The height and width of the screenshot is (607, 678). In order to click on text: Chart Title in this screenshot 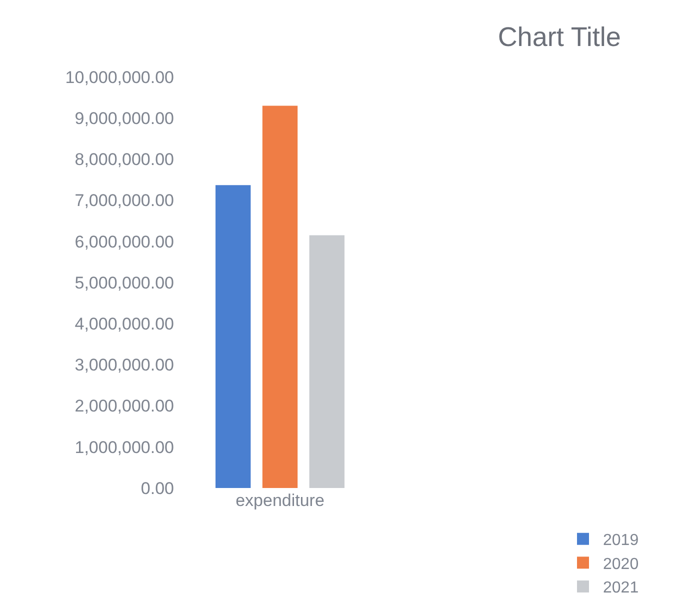, I will do `click(559, 37)`.